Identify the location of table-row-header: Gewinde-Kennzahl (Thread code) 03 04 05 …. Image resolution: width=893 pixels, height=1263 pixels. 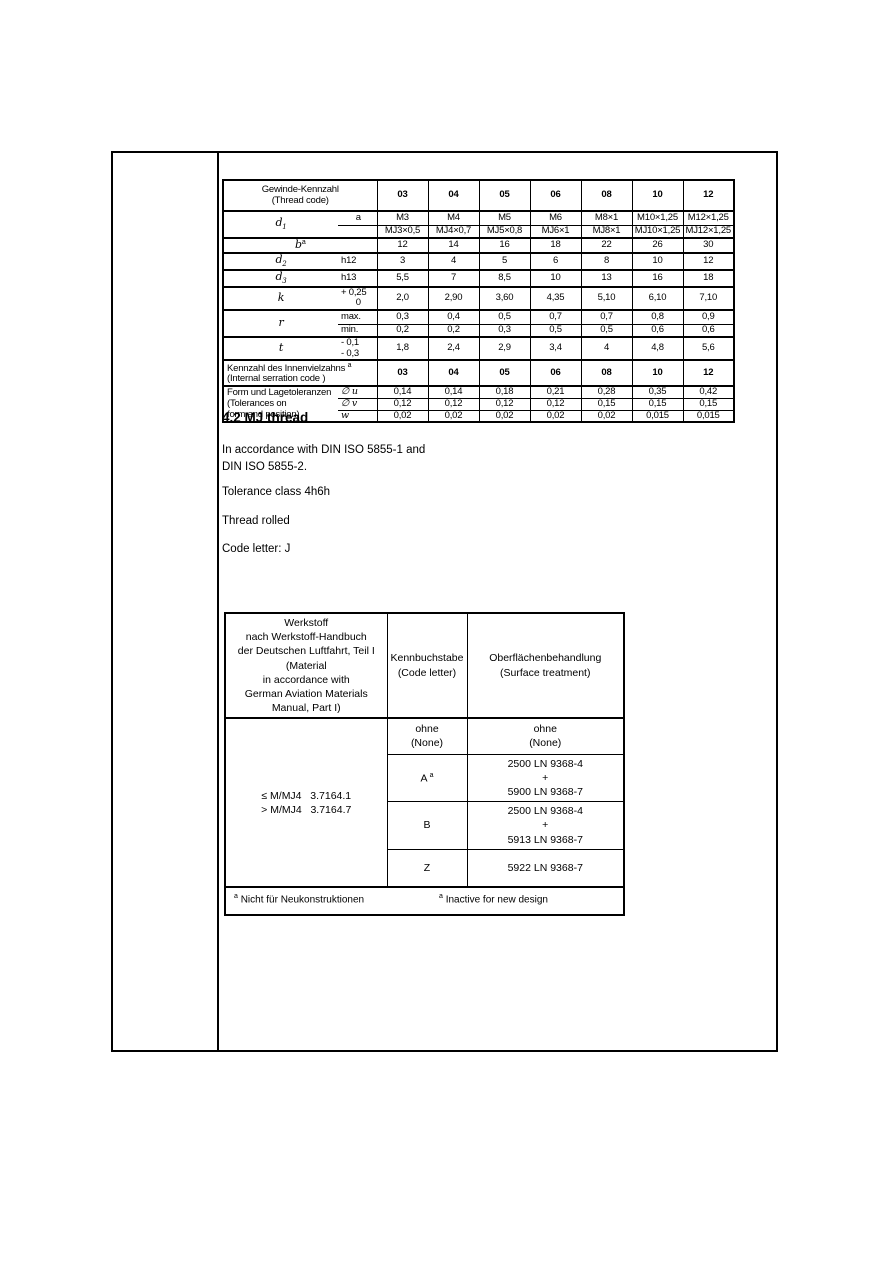
(478, 195).